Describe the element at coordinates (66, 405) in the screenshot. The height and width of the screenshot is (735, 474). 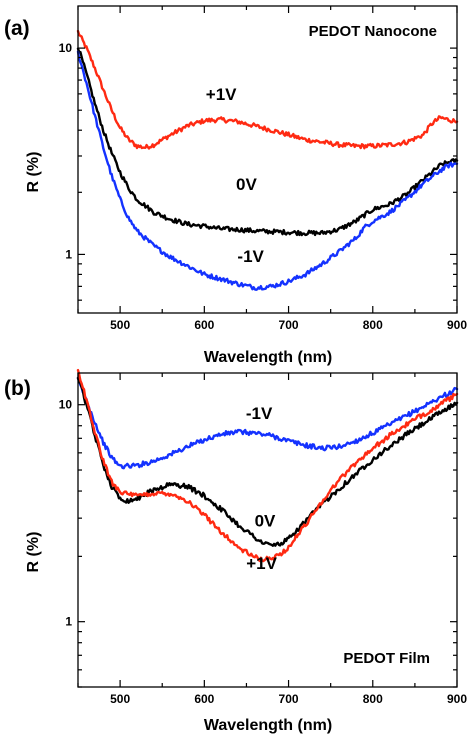
I see `panel-b-ytick-label: 10` at that location.